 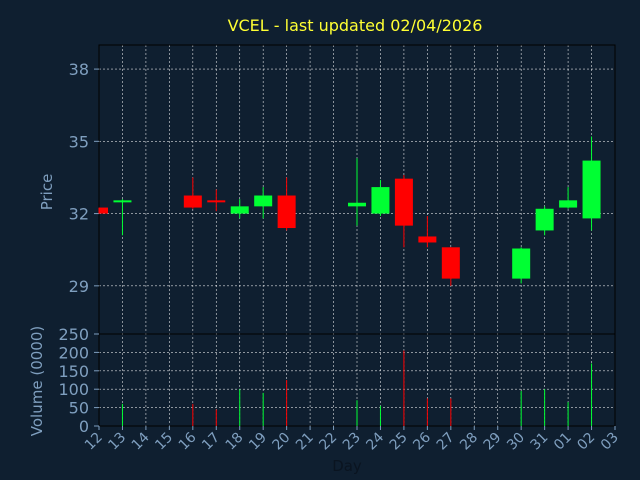 I want to click on x-tick-label: 14, so click(x=141, y=441).